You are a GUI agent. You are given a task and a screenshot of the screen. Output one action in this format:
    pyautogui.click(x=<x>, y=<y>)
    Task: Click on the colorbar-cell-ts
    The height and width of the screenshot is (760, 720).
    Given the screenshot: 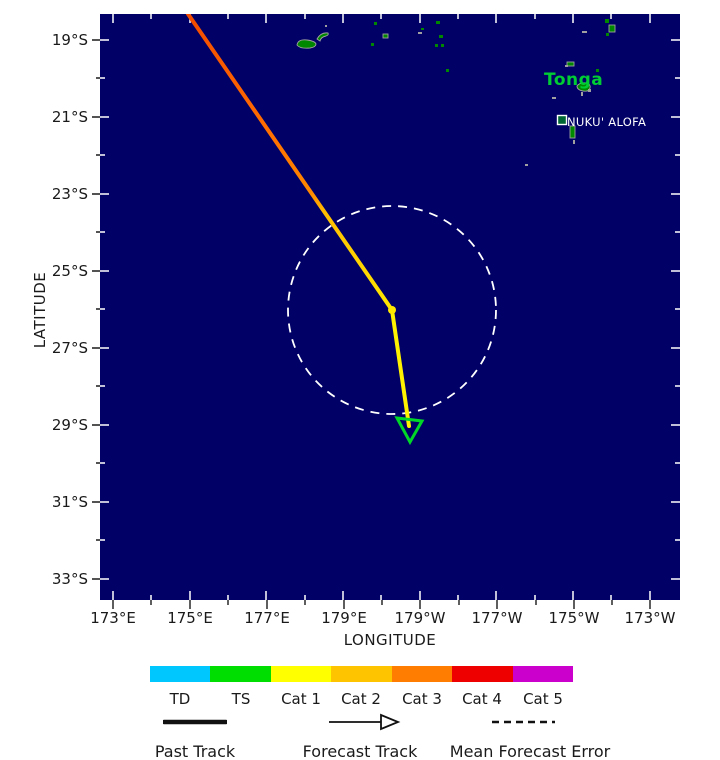 What is the action you would take?
    pyautogui.click(x=240, y=674)
    